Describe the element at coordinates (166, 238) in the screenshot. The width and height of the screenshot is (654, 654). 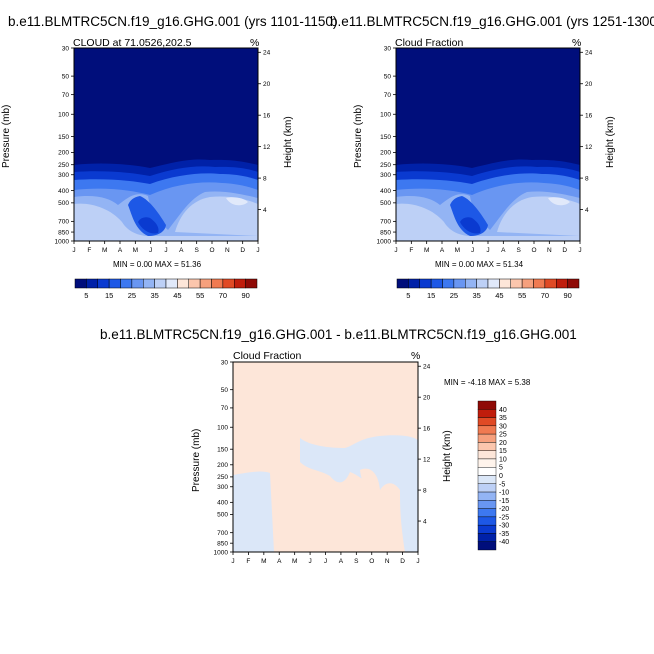
I see `plot1-bottom-band` at that location.